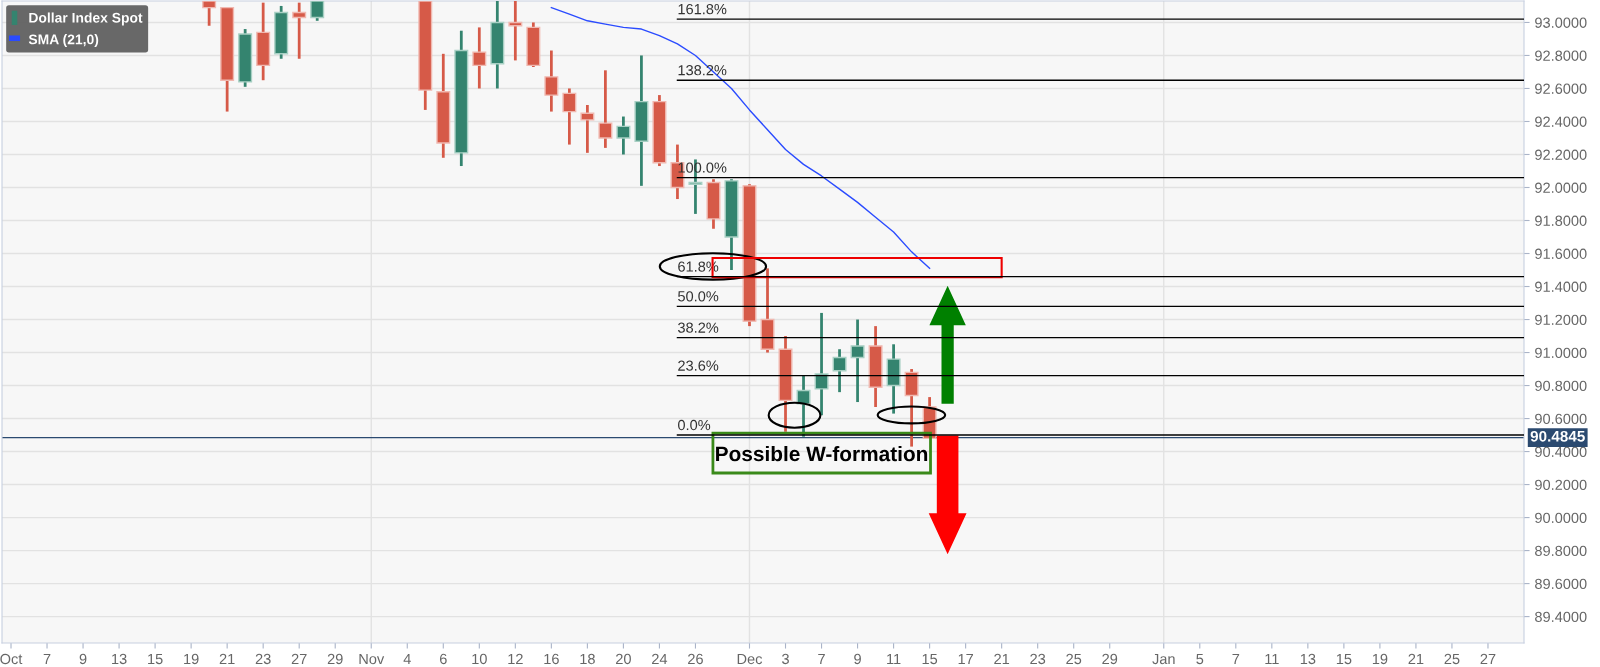  Describe the element at coordinates (698, 296) in the screenshot. I see `series-label: 50.0%` at that location.